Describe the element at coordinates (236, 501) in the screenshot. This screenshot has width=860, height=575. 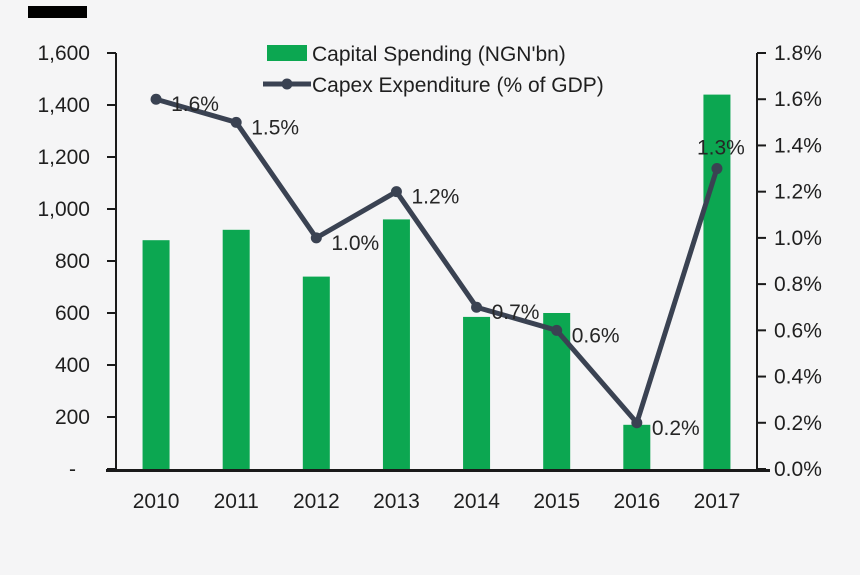
I see `x-axis-label: 2011` at that location.